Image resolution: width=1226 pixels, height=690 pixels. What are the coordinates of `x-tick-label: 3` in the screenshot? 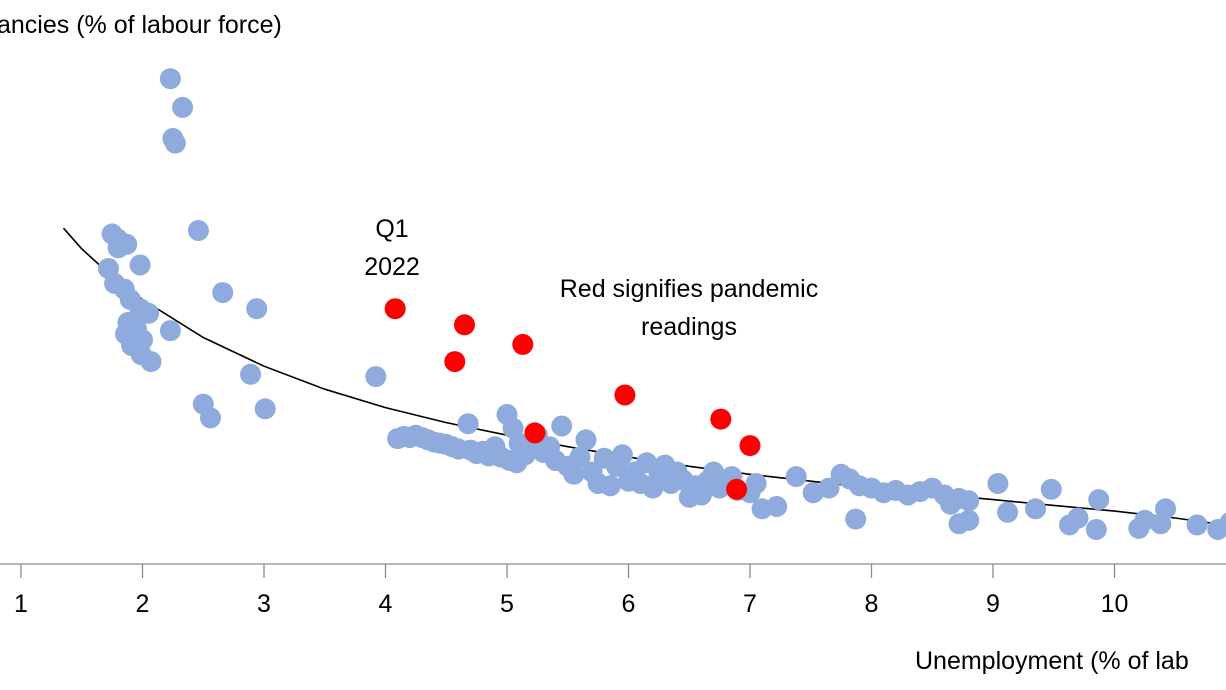 It's located at (264, 604).